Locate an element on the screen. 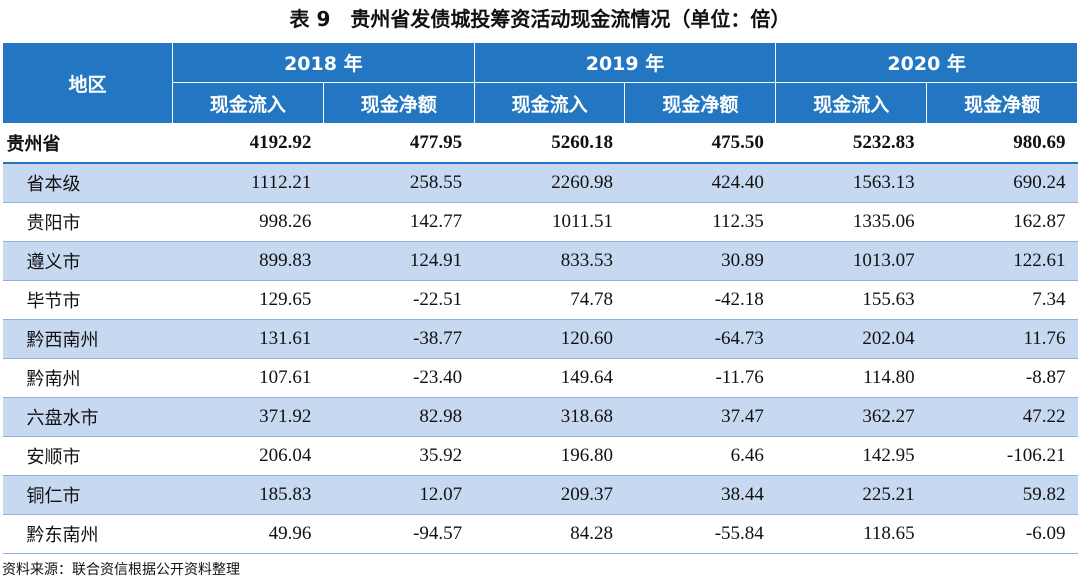 The height and width of the screenshot is (583, 1080). value-cell: 1112.21 is located at coordinates (248, 183).